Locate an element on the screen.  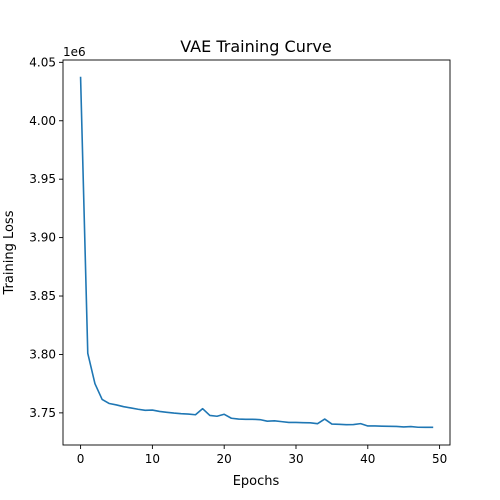
x-tick-label: 0 is located at coordinates (81, 459).